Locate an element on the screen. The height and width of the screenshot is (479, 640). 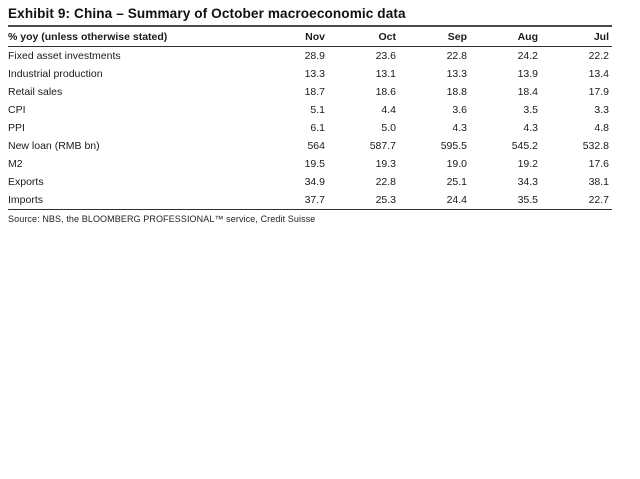
cell-aug: 34.3 is located at coordinates (527, 182).